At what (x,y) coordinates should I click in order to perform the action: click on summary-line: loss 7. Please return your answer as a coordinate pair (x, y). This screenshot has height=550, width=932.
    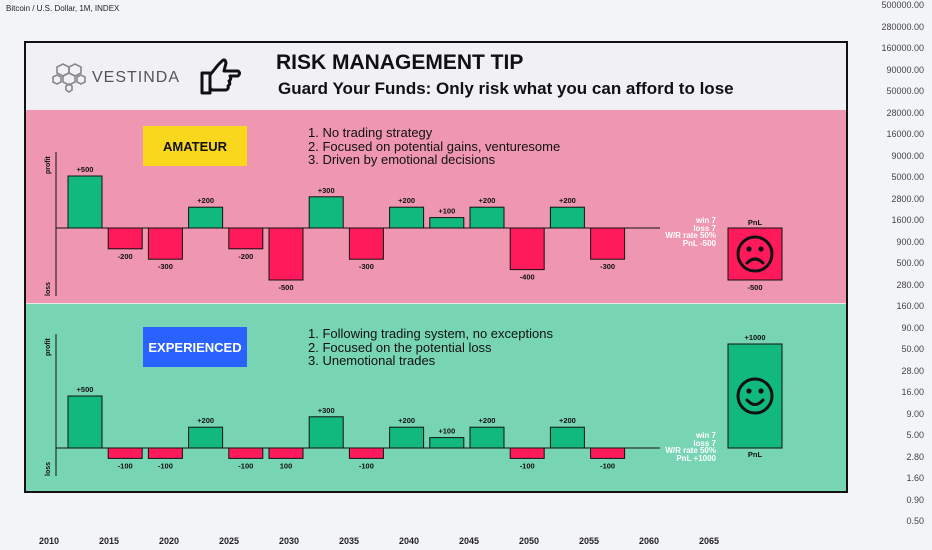
    Looking at the image, I should click on (704, 443).